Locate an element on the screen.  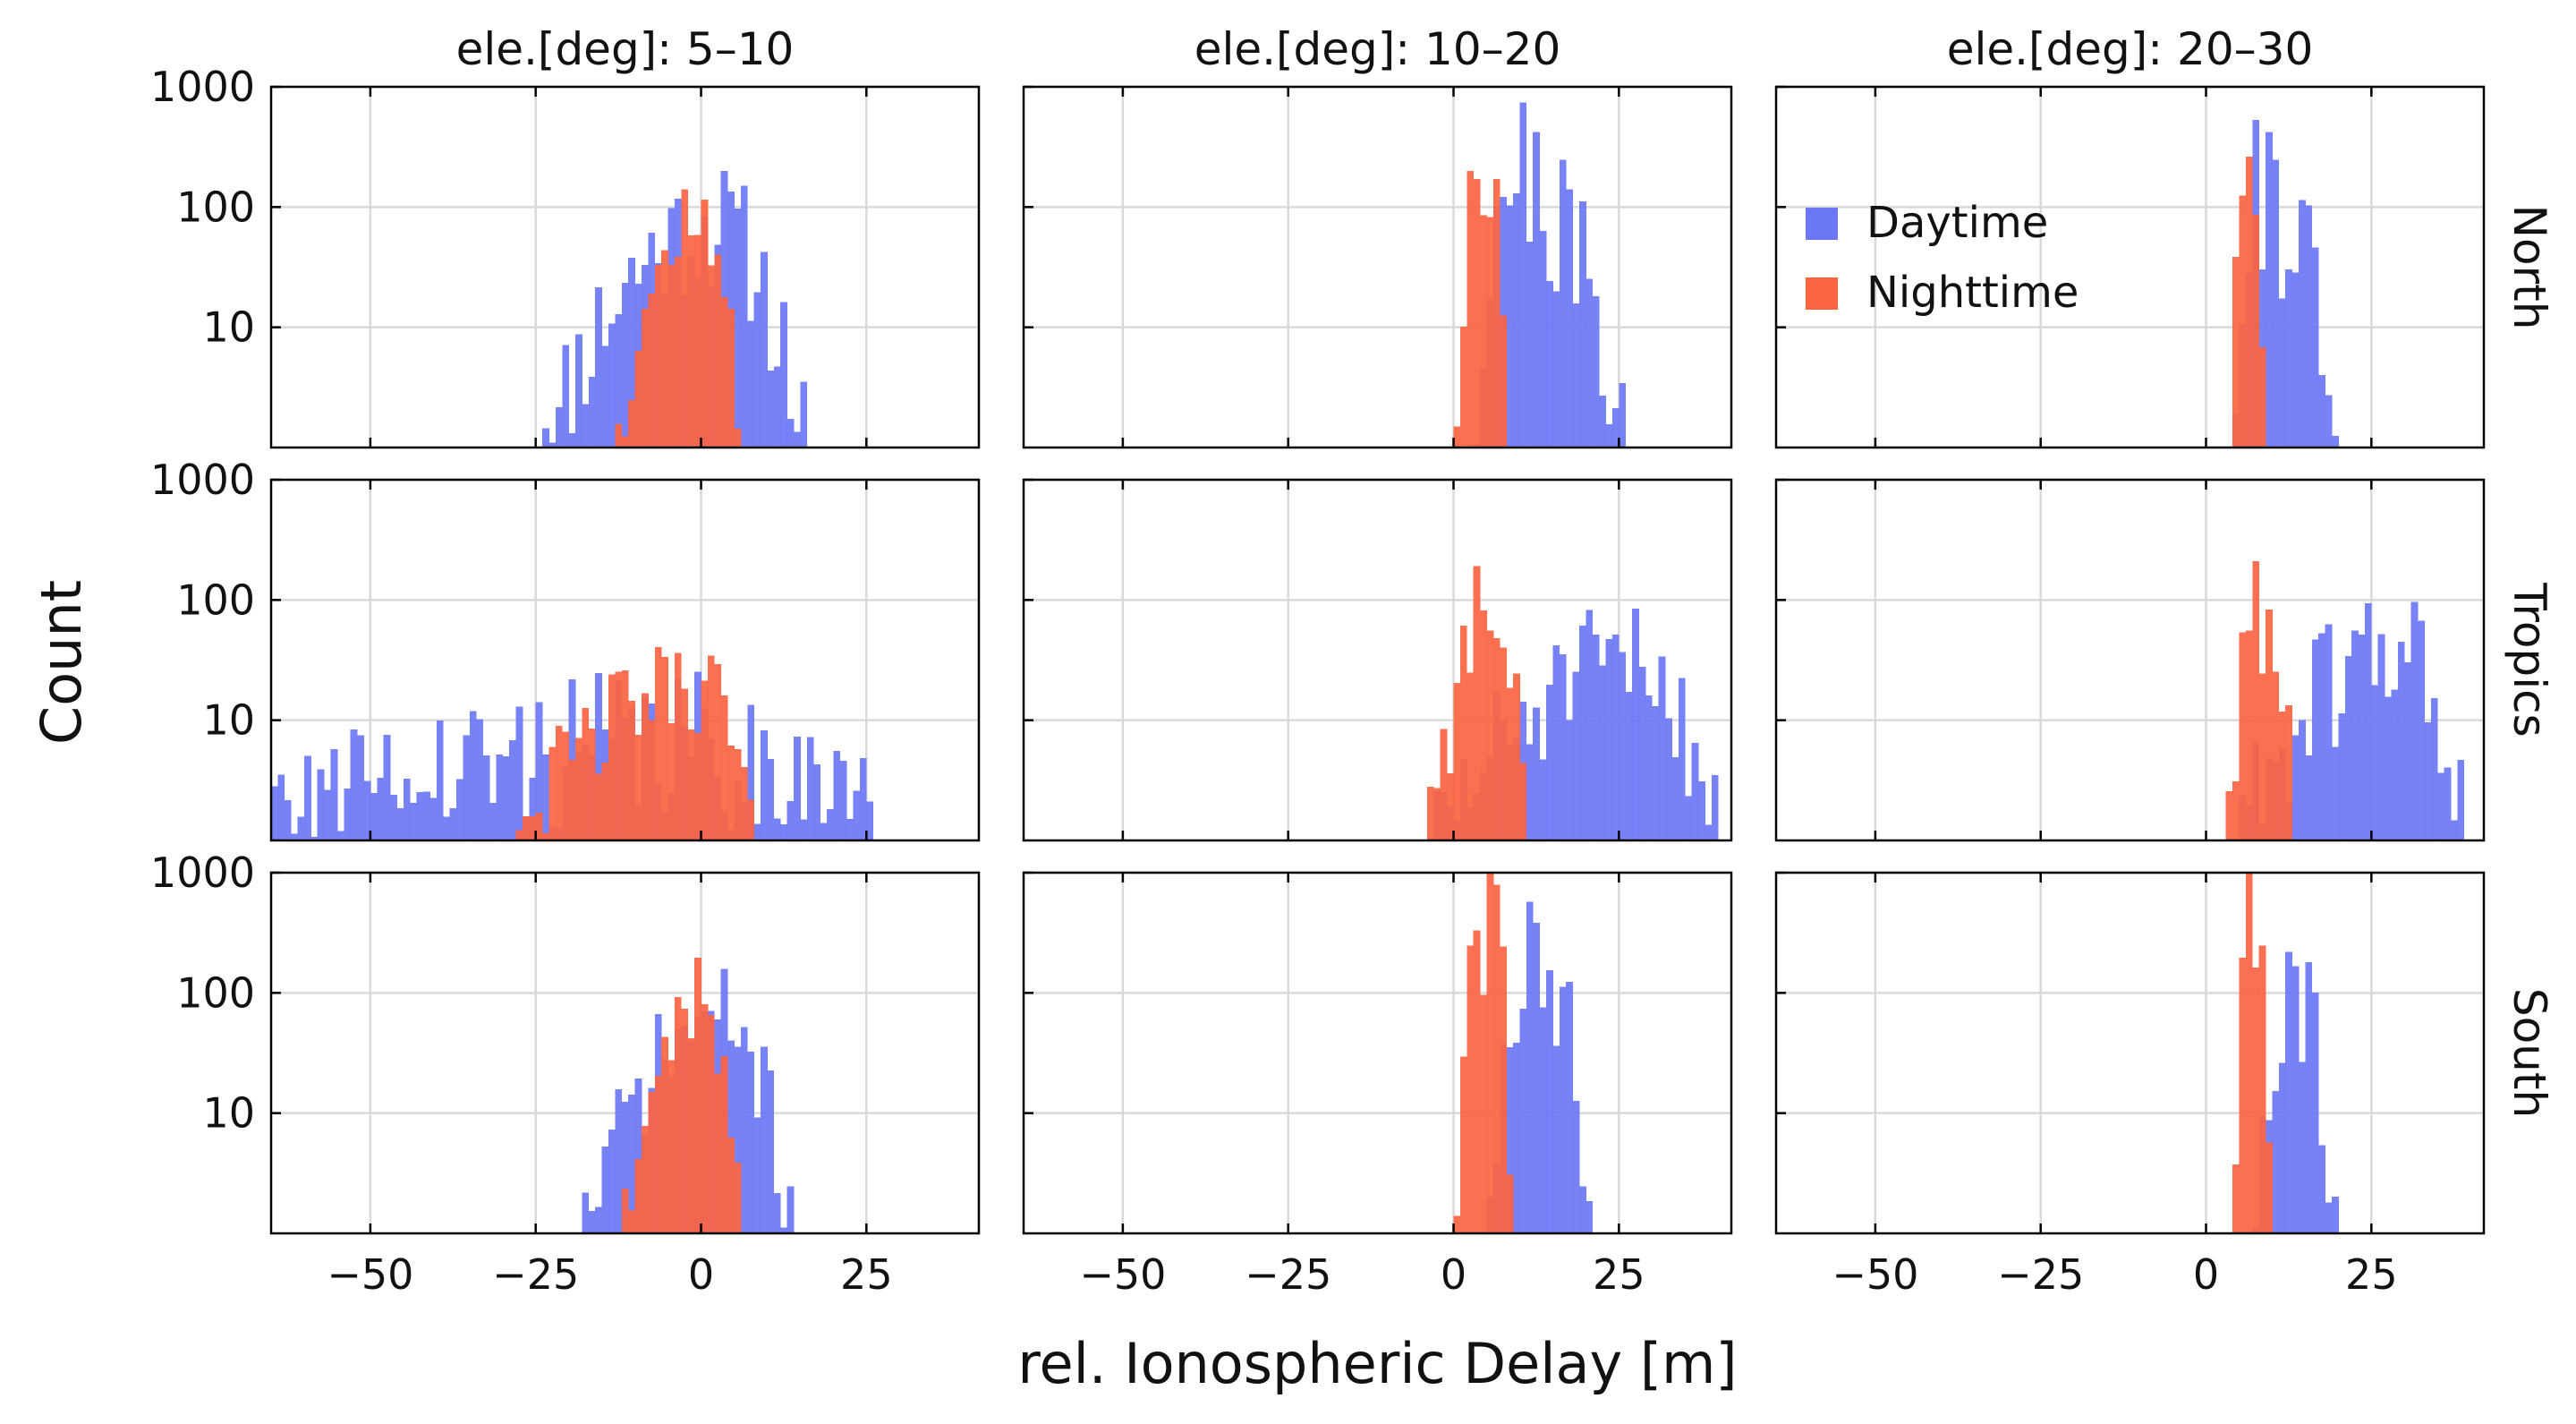
panel-south-1: 10 100 1000 −50 −25 0 25 is located at coordinates (565, 1073).